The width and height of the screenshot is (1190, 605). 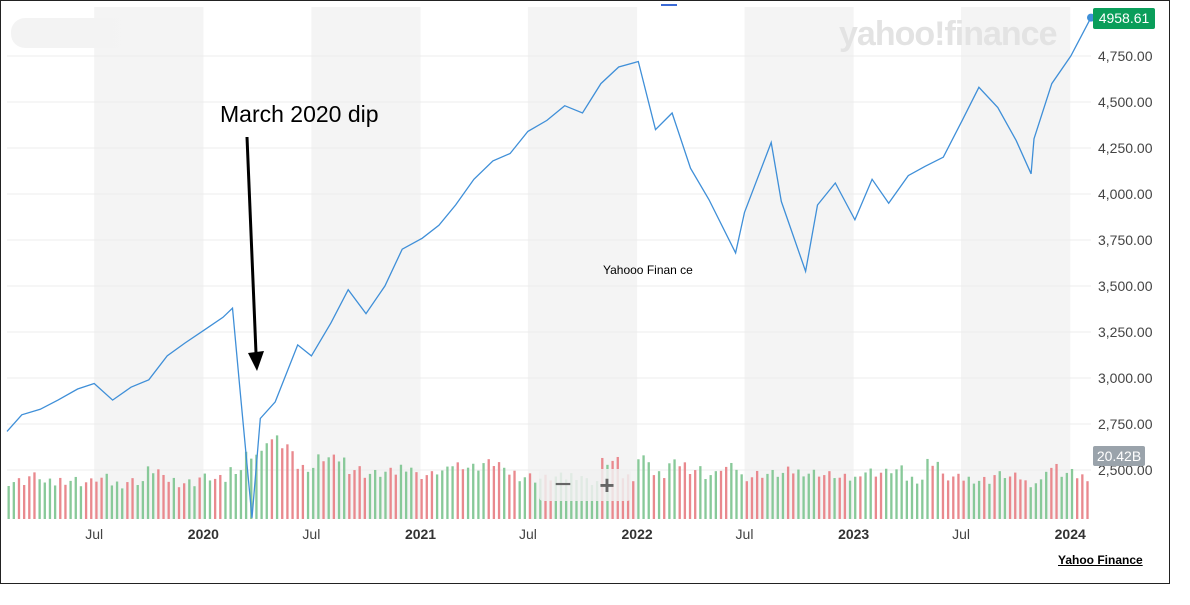 I want to click on symbol-search-box, so click(x=76, y=33).